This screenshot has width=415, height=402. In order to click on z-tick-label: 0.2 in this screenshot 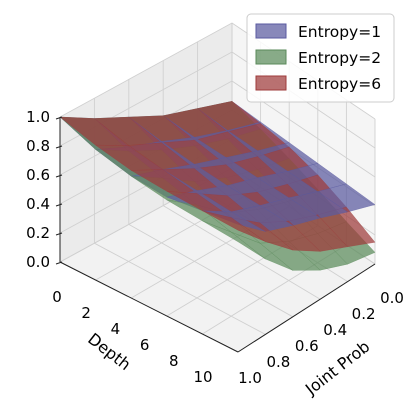, I will do `click(38, 233)`.